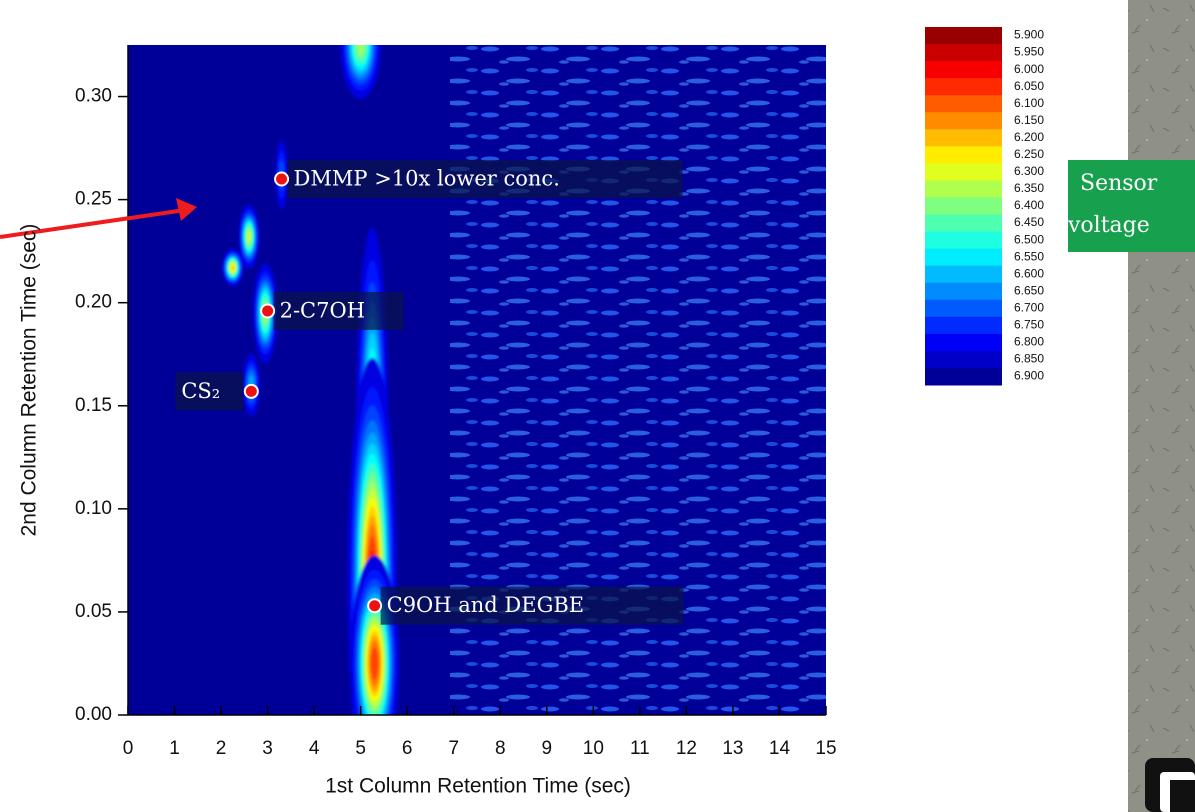 The height and width of the screenshot is (812, 1195). I want to click on y-tick-label: 0.25, so click(93, 199).